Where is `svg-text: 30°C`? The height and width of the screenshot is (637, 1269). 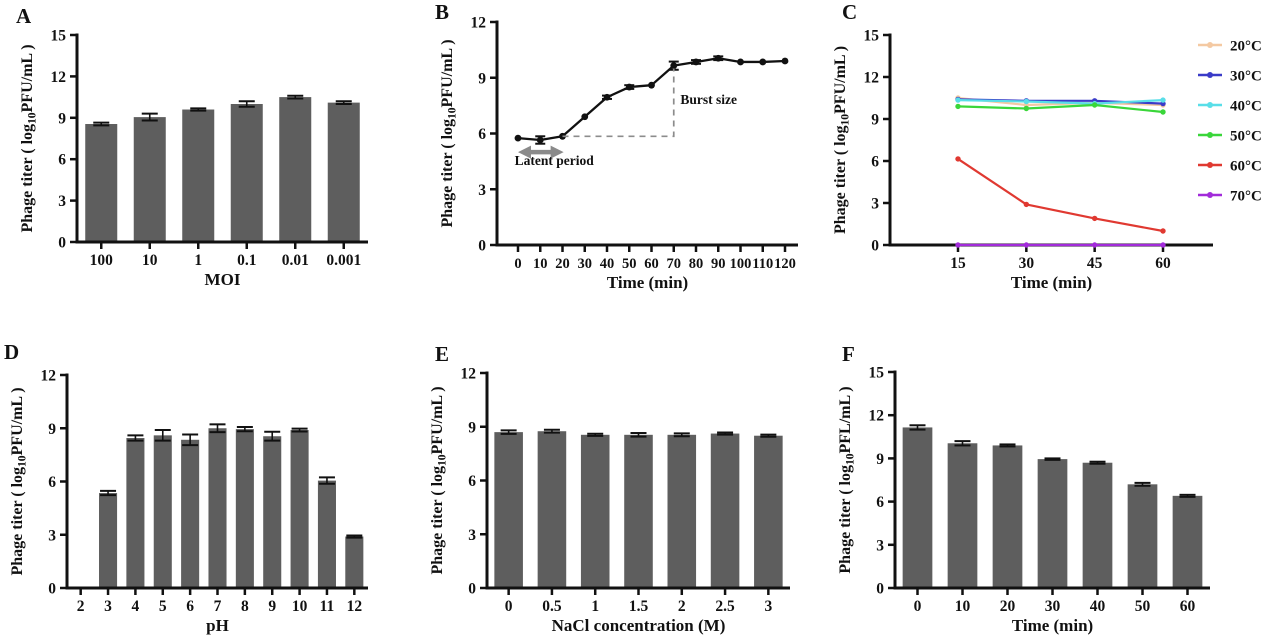
svg-text: 30°C is located at coordinates (1246, 77).